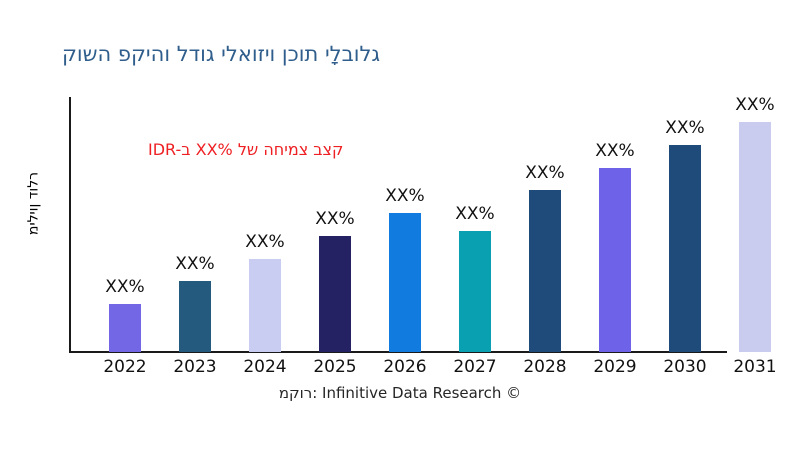 The height and width of the screenshot is (450, 800). I want to click on bar-value-label-2024: XX%, so click(265, 242).